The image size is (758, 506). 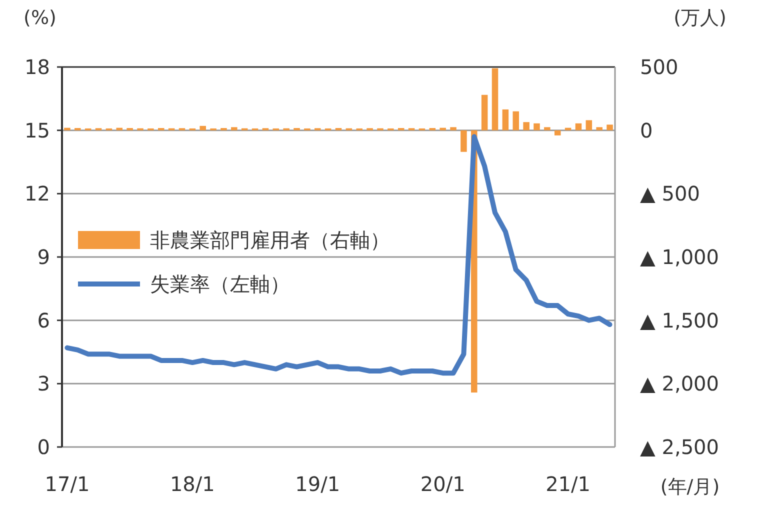 I want to click on y-tick-label: 6, so click(x=43, y=320).